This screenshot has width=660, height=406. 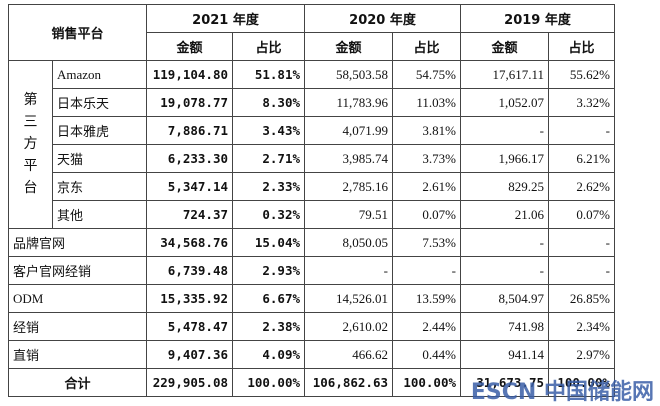 What do you see at coordinates (269, 74) in the screenshot?
I see `value-cell: 51.81%` at bounding box center [269, 74].